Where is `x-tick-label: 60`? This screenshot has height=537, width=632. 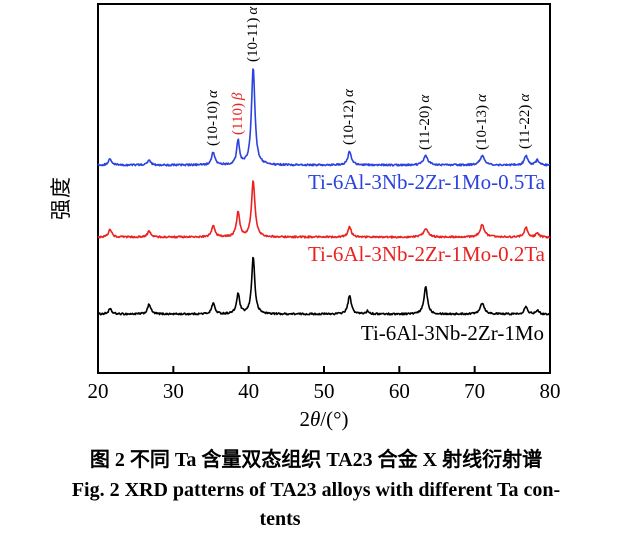 x-tick-label: 60 is located at coordinates (399, 391).